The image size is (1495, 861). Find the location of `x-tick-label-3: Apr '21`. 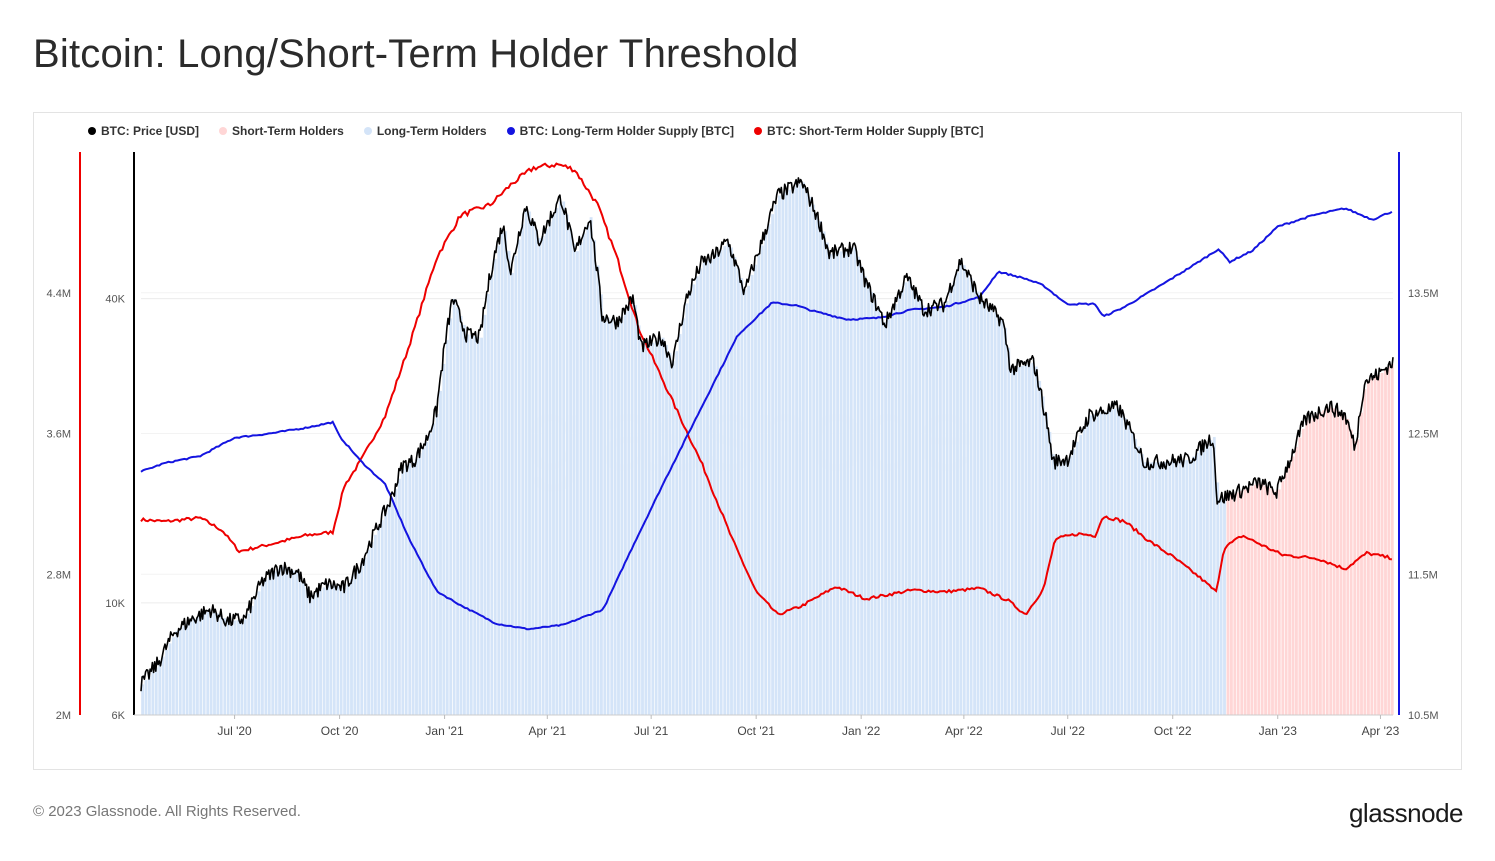

x-tick-label-3: Apr '21 is located at coordinates (547, 731).